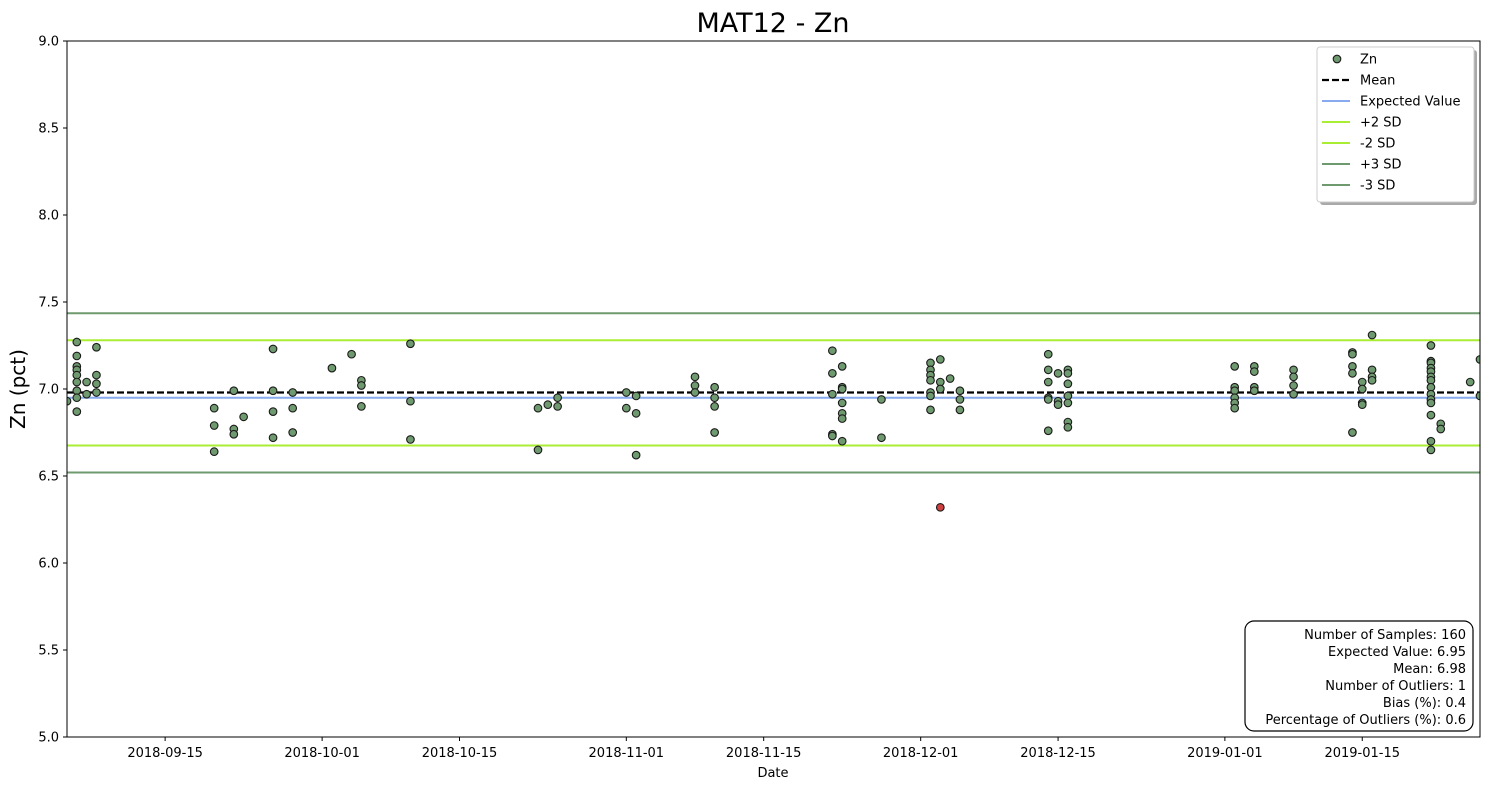 This screenshot has height=790, width=1489. I want to click on stats-line: Expected Value: 6.95, so click(1397, 652).